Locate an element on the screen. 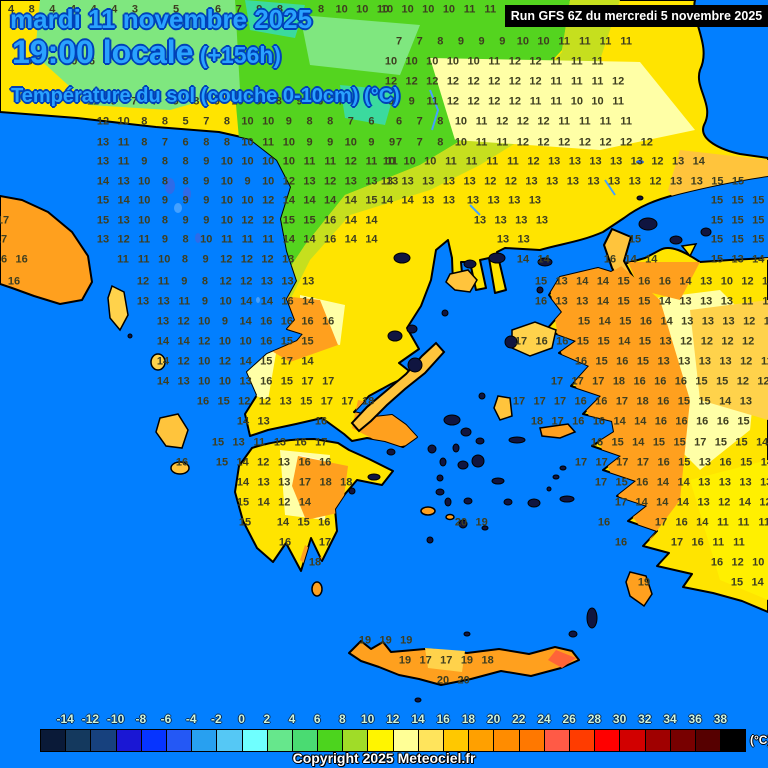 The image size is (768, 768). temp-value: 18 is located at coordinates (315, 562).